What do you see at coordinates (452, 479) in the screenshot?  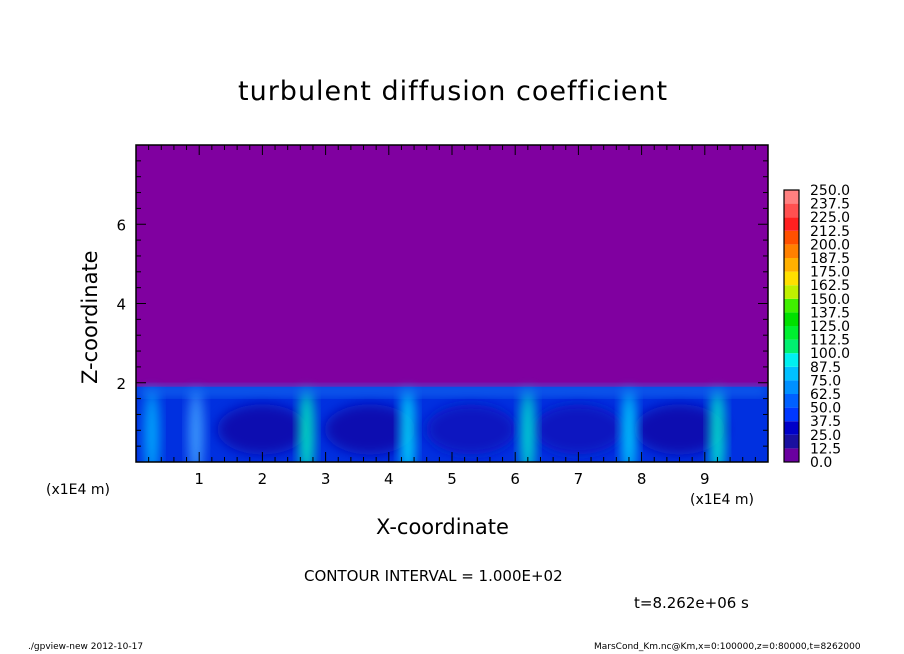 I see `x-tick-label: 5` at bounding box center [452, 479].